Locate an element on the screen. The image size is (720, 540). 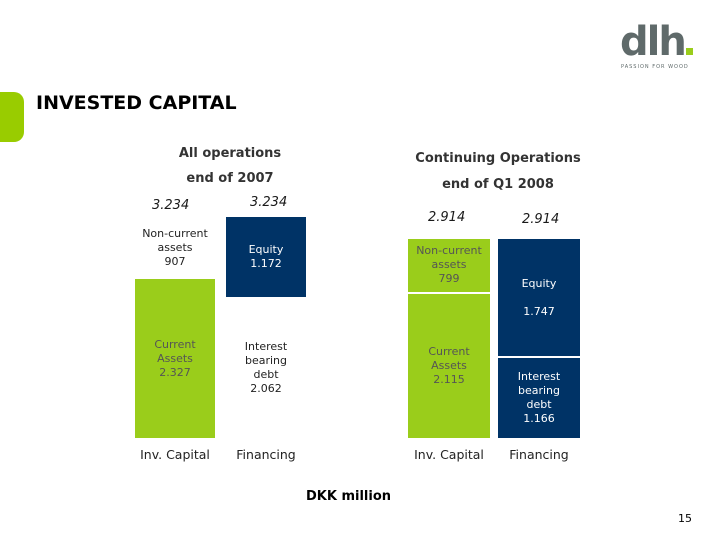
logo-wordmark: dlh is located at coordinates (656, 42).